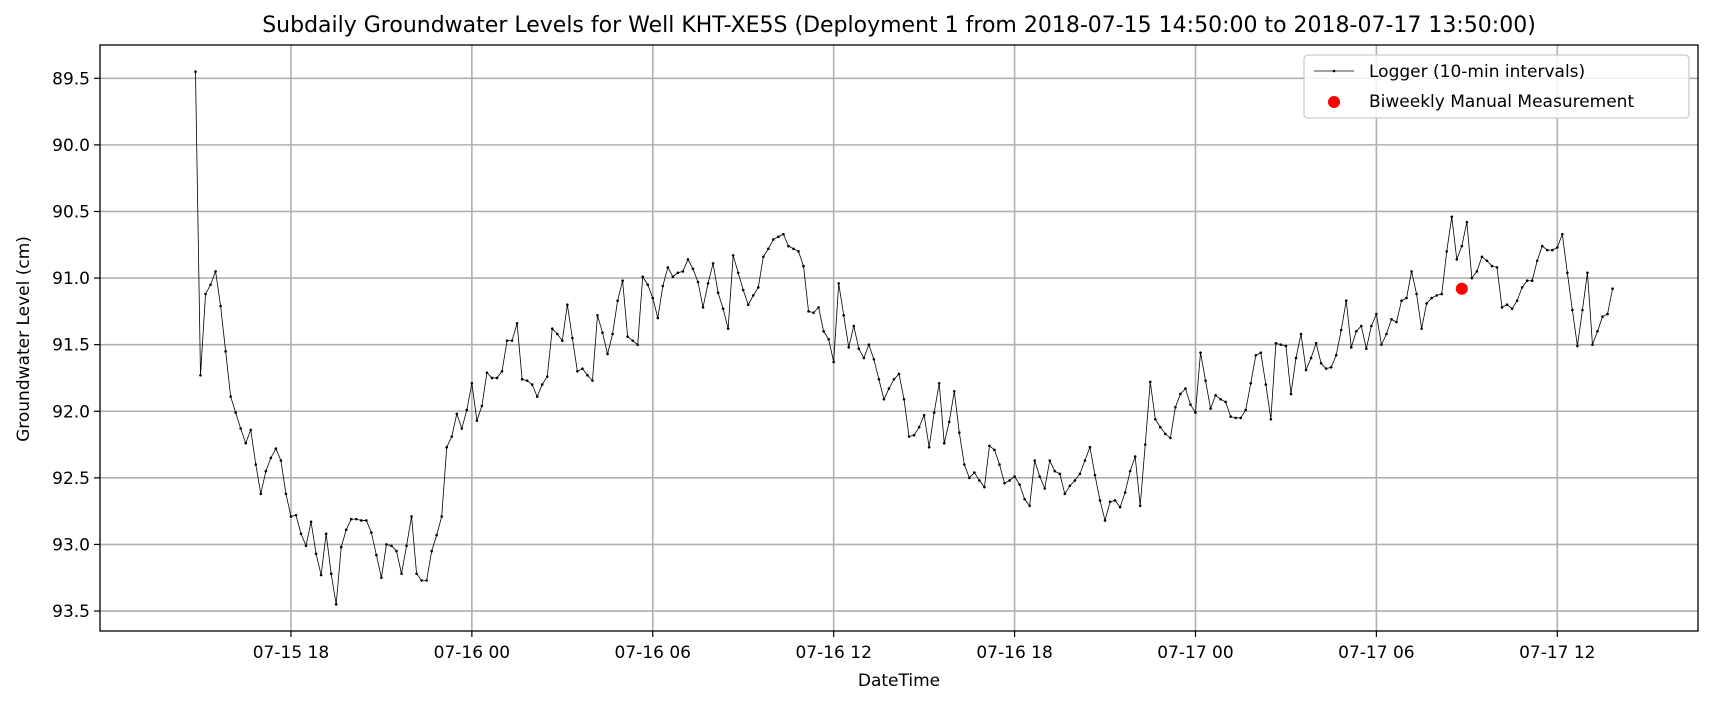 The width and height of the screenshot is (1713, 705). What do you see at coordinates (24, 339) in the screenshot?
I see `y-axis-label: Groundwater Level (cm)` at bounding box center [24, 339].